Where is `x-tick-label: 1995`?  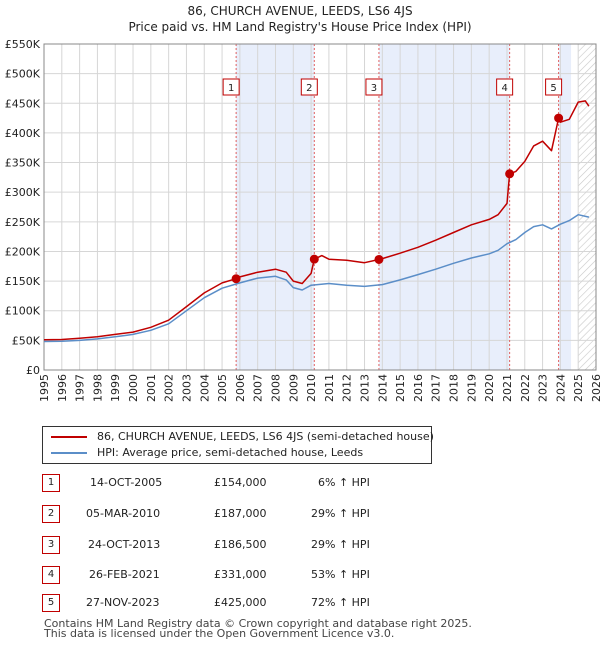 x-tick-label: 1995 is located at coordinates (44, 388).